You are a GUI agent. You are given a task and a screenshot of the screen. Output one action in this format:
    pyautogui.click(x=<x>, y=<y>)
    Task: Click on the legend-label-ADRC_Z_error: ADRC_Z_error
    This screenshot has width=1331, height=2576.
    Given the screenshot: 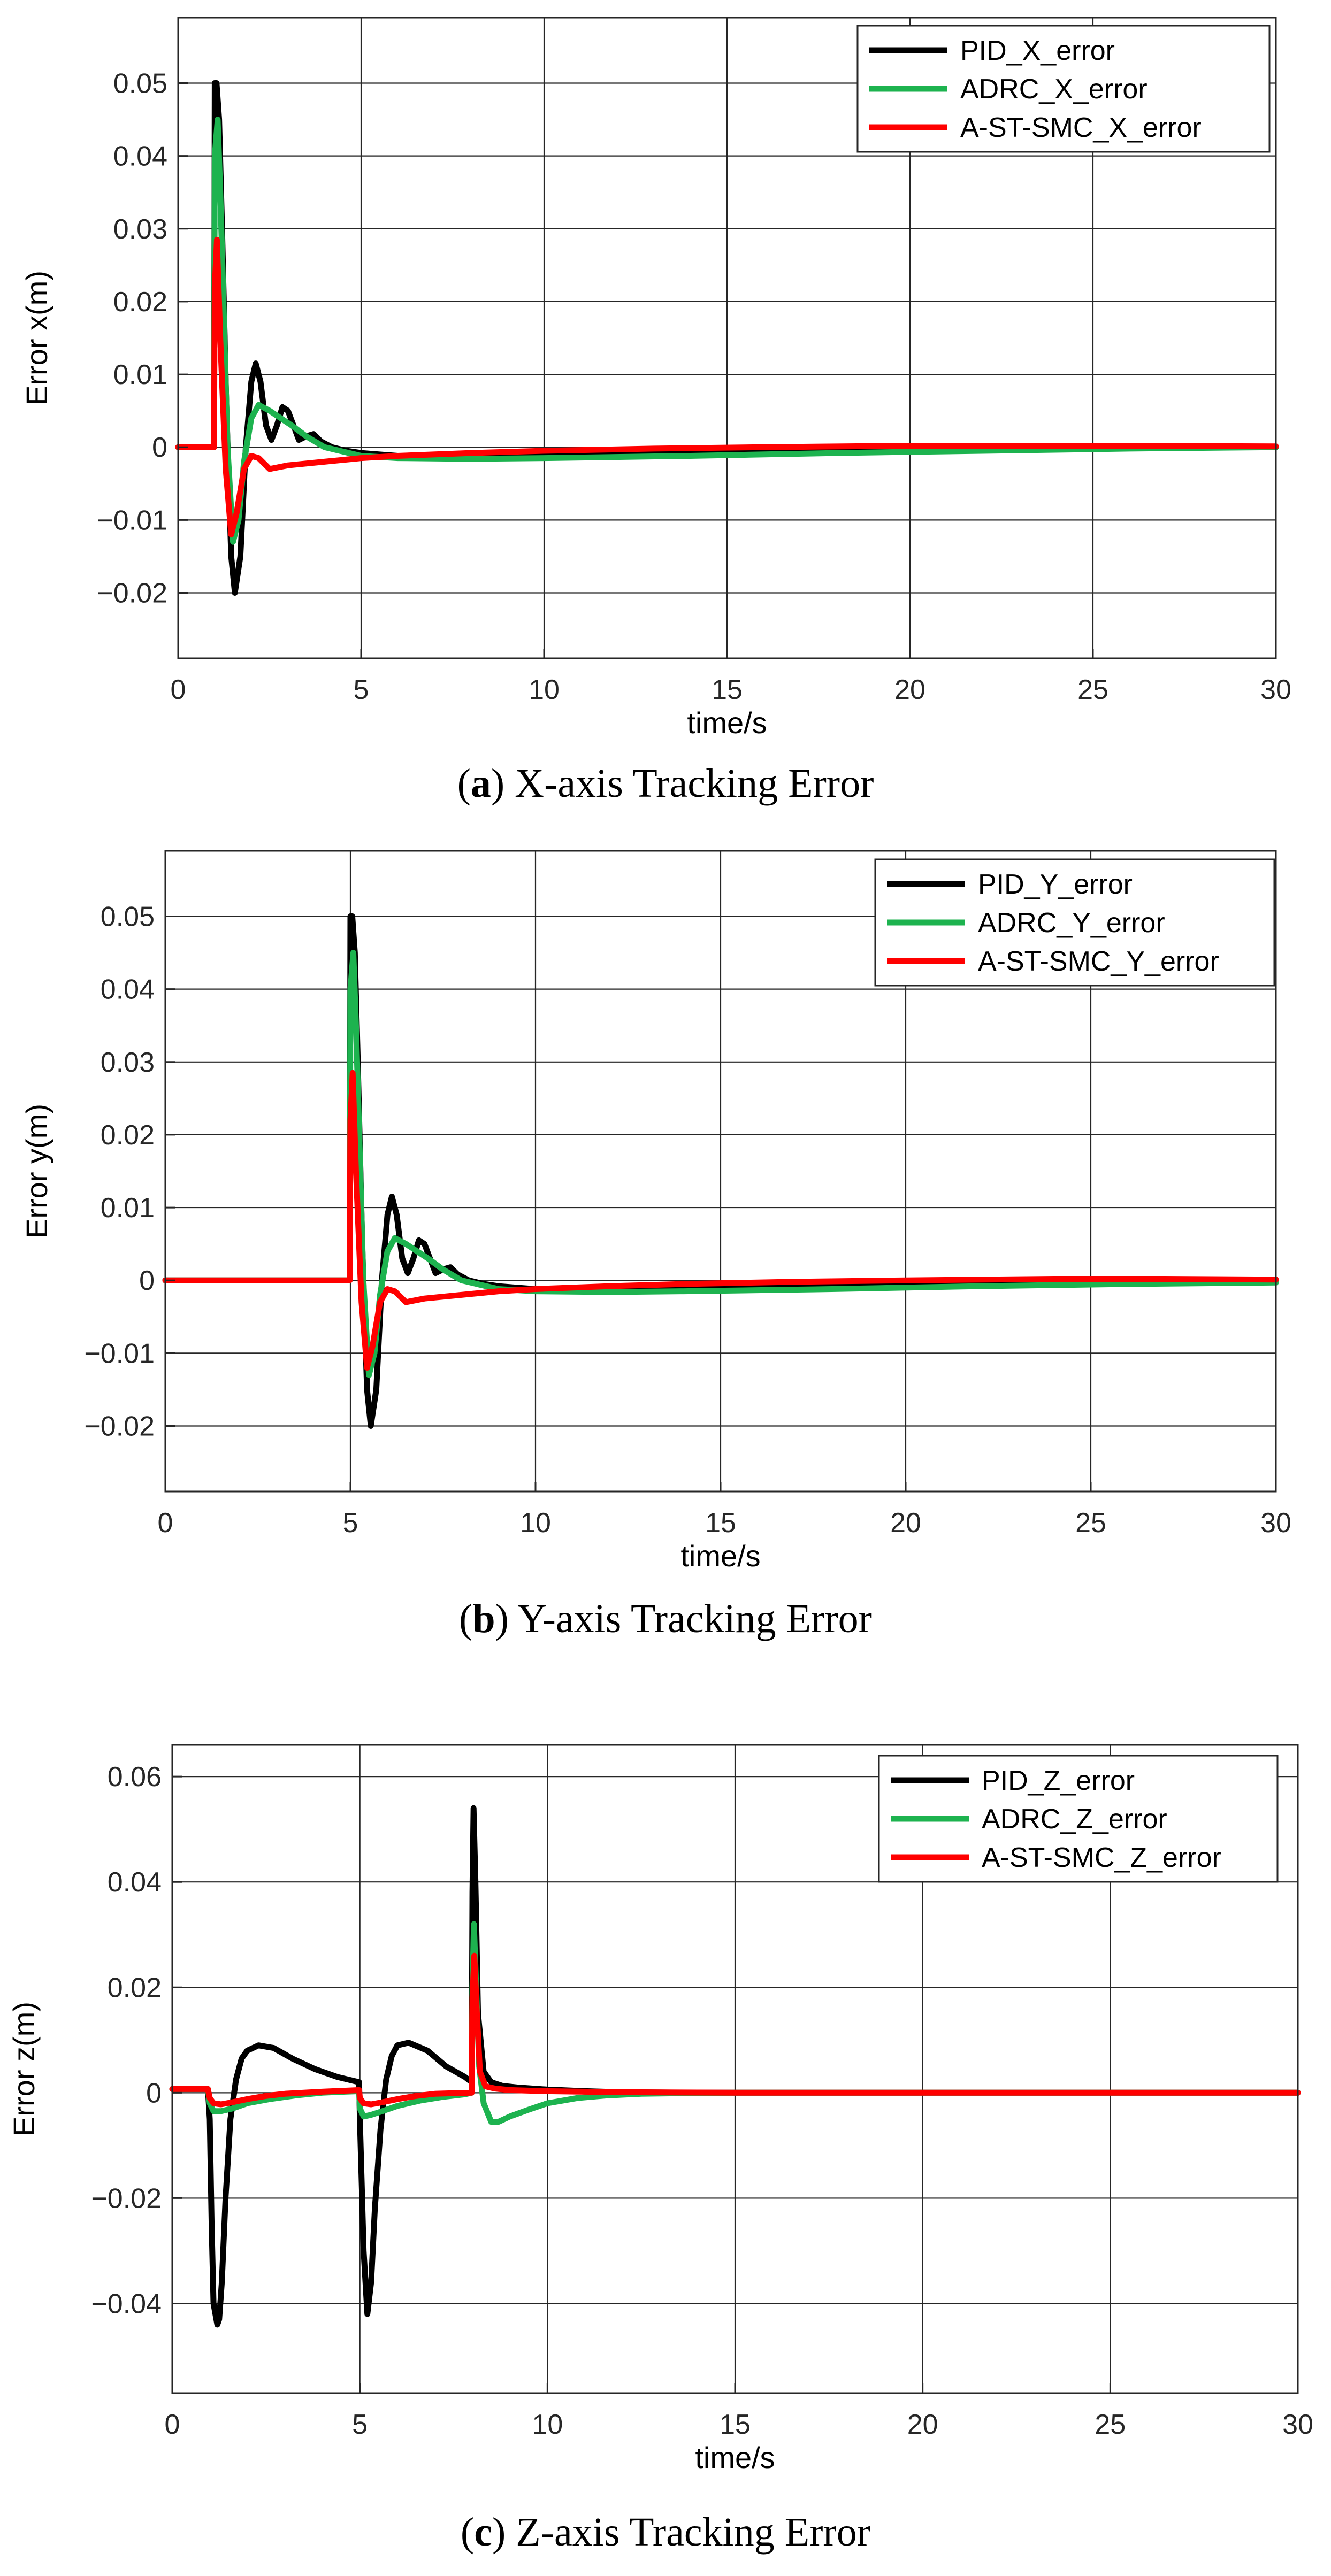 What is the action you would take?
    pyautogui.click(x=1074, y=1819)
    